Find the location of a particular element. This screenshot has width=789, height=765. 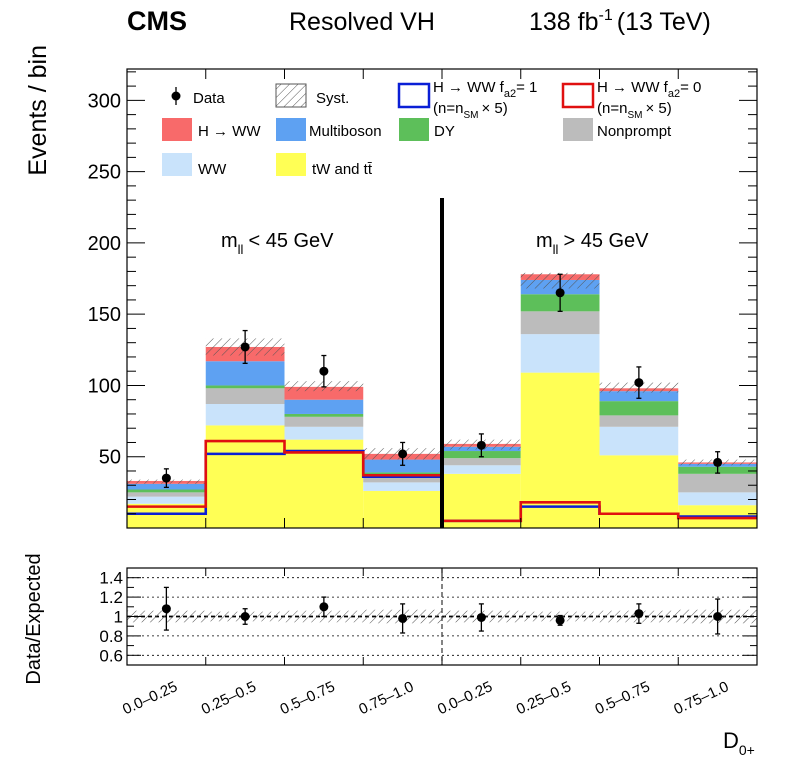

legend-data-marker is located at coordinates (176, 96).